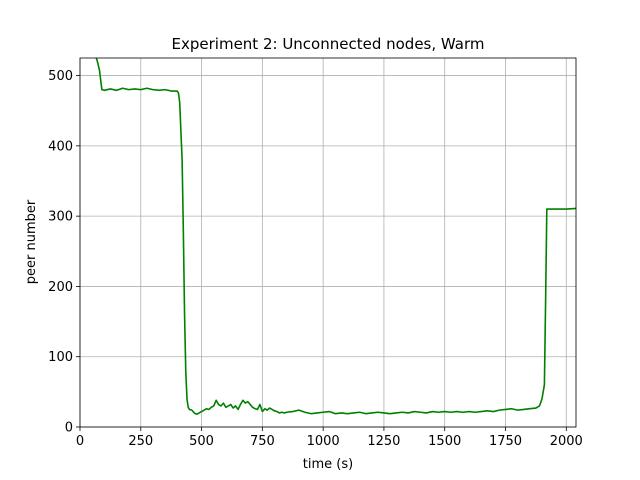 Image resolution: width=640 pixels, height=480 pixels. I want to click on y-tick-label: 200, so click(60, 287).